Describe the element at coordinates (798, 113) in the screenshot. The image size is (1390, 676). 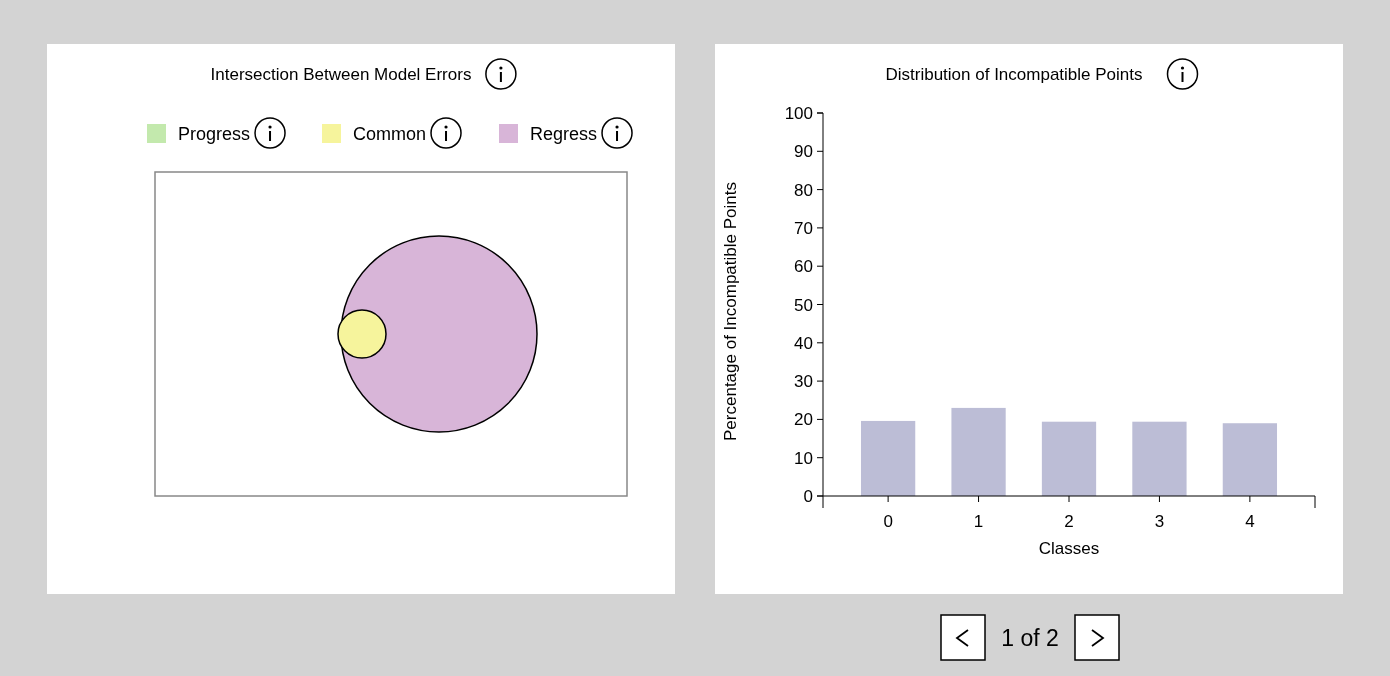
I see `y-tick-label: 100` at that location.